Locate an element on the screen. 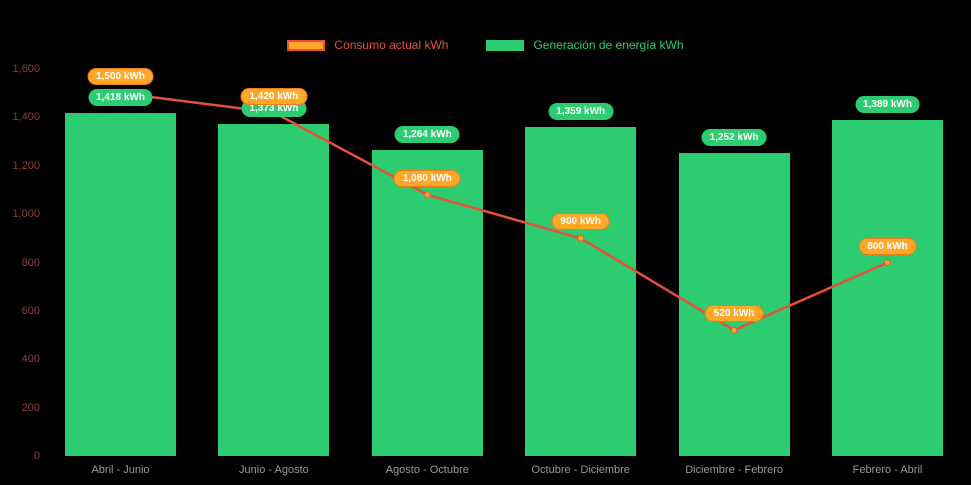  x-axis-category-label: Febrero - Abril is located at coordinates (887, 470).